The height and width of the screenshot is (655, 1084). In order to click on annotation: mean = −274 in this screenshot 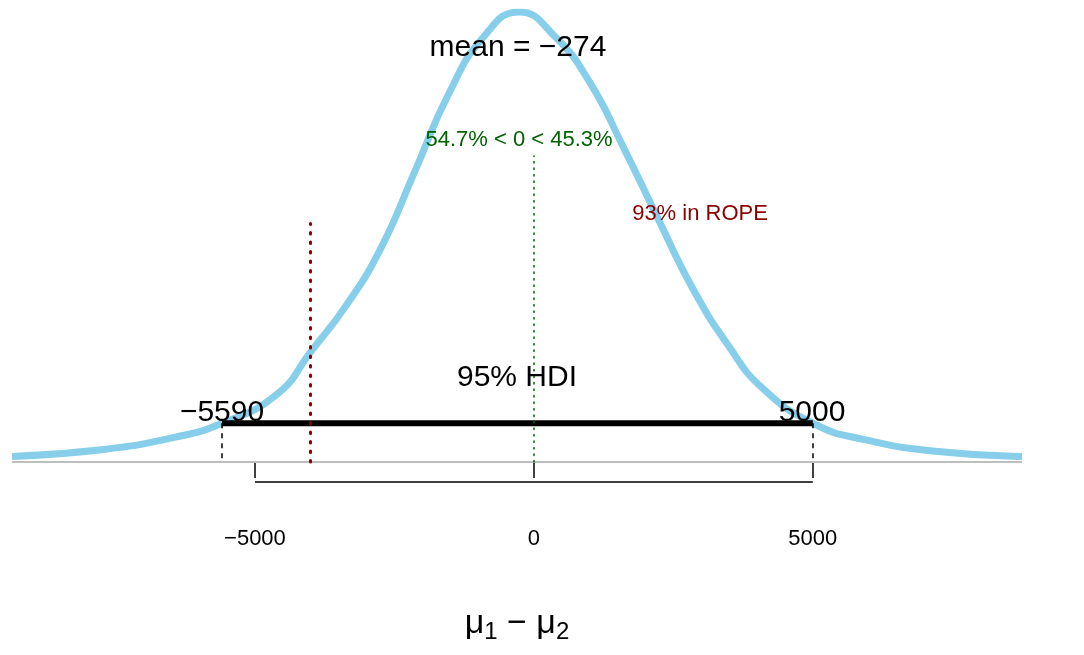, I will do `click(518, 45)`.